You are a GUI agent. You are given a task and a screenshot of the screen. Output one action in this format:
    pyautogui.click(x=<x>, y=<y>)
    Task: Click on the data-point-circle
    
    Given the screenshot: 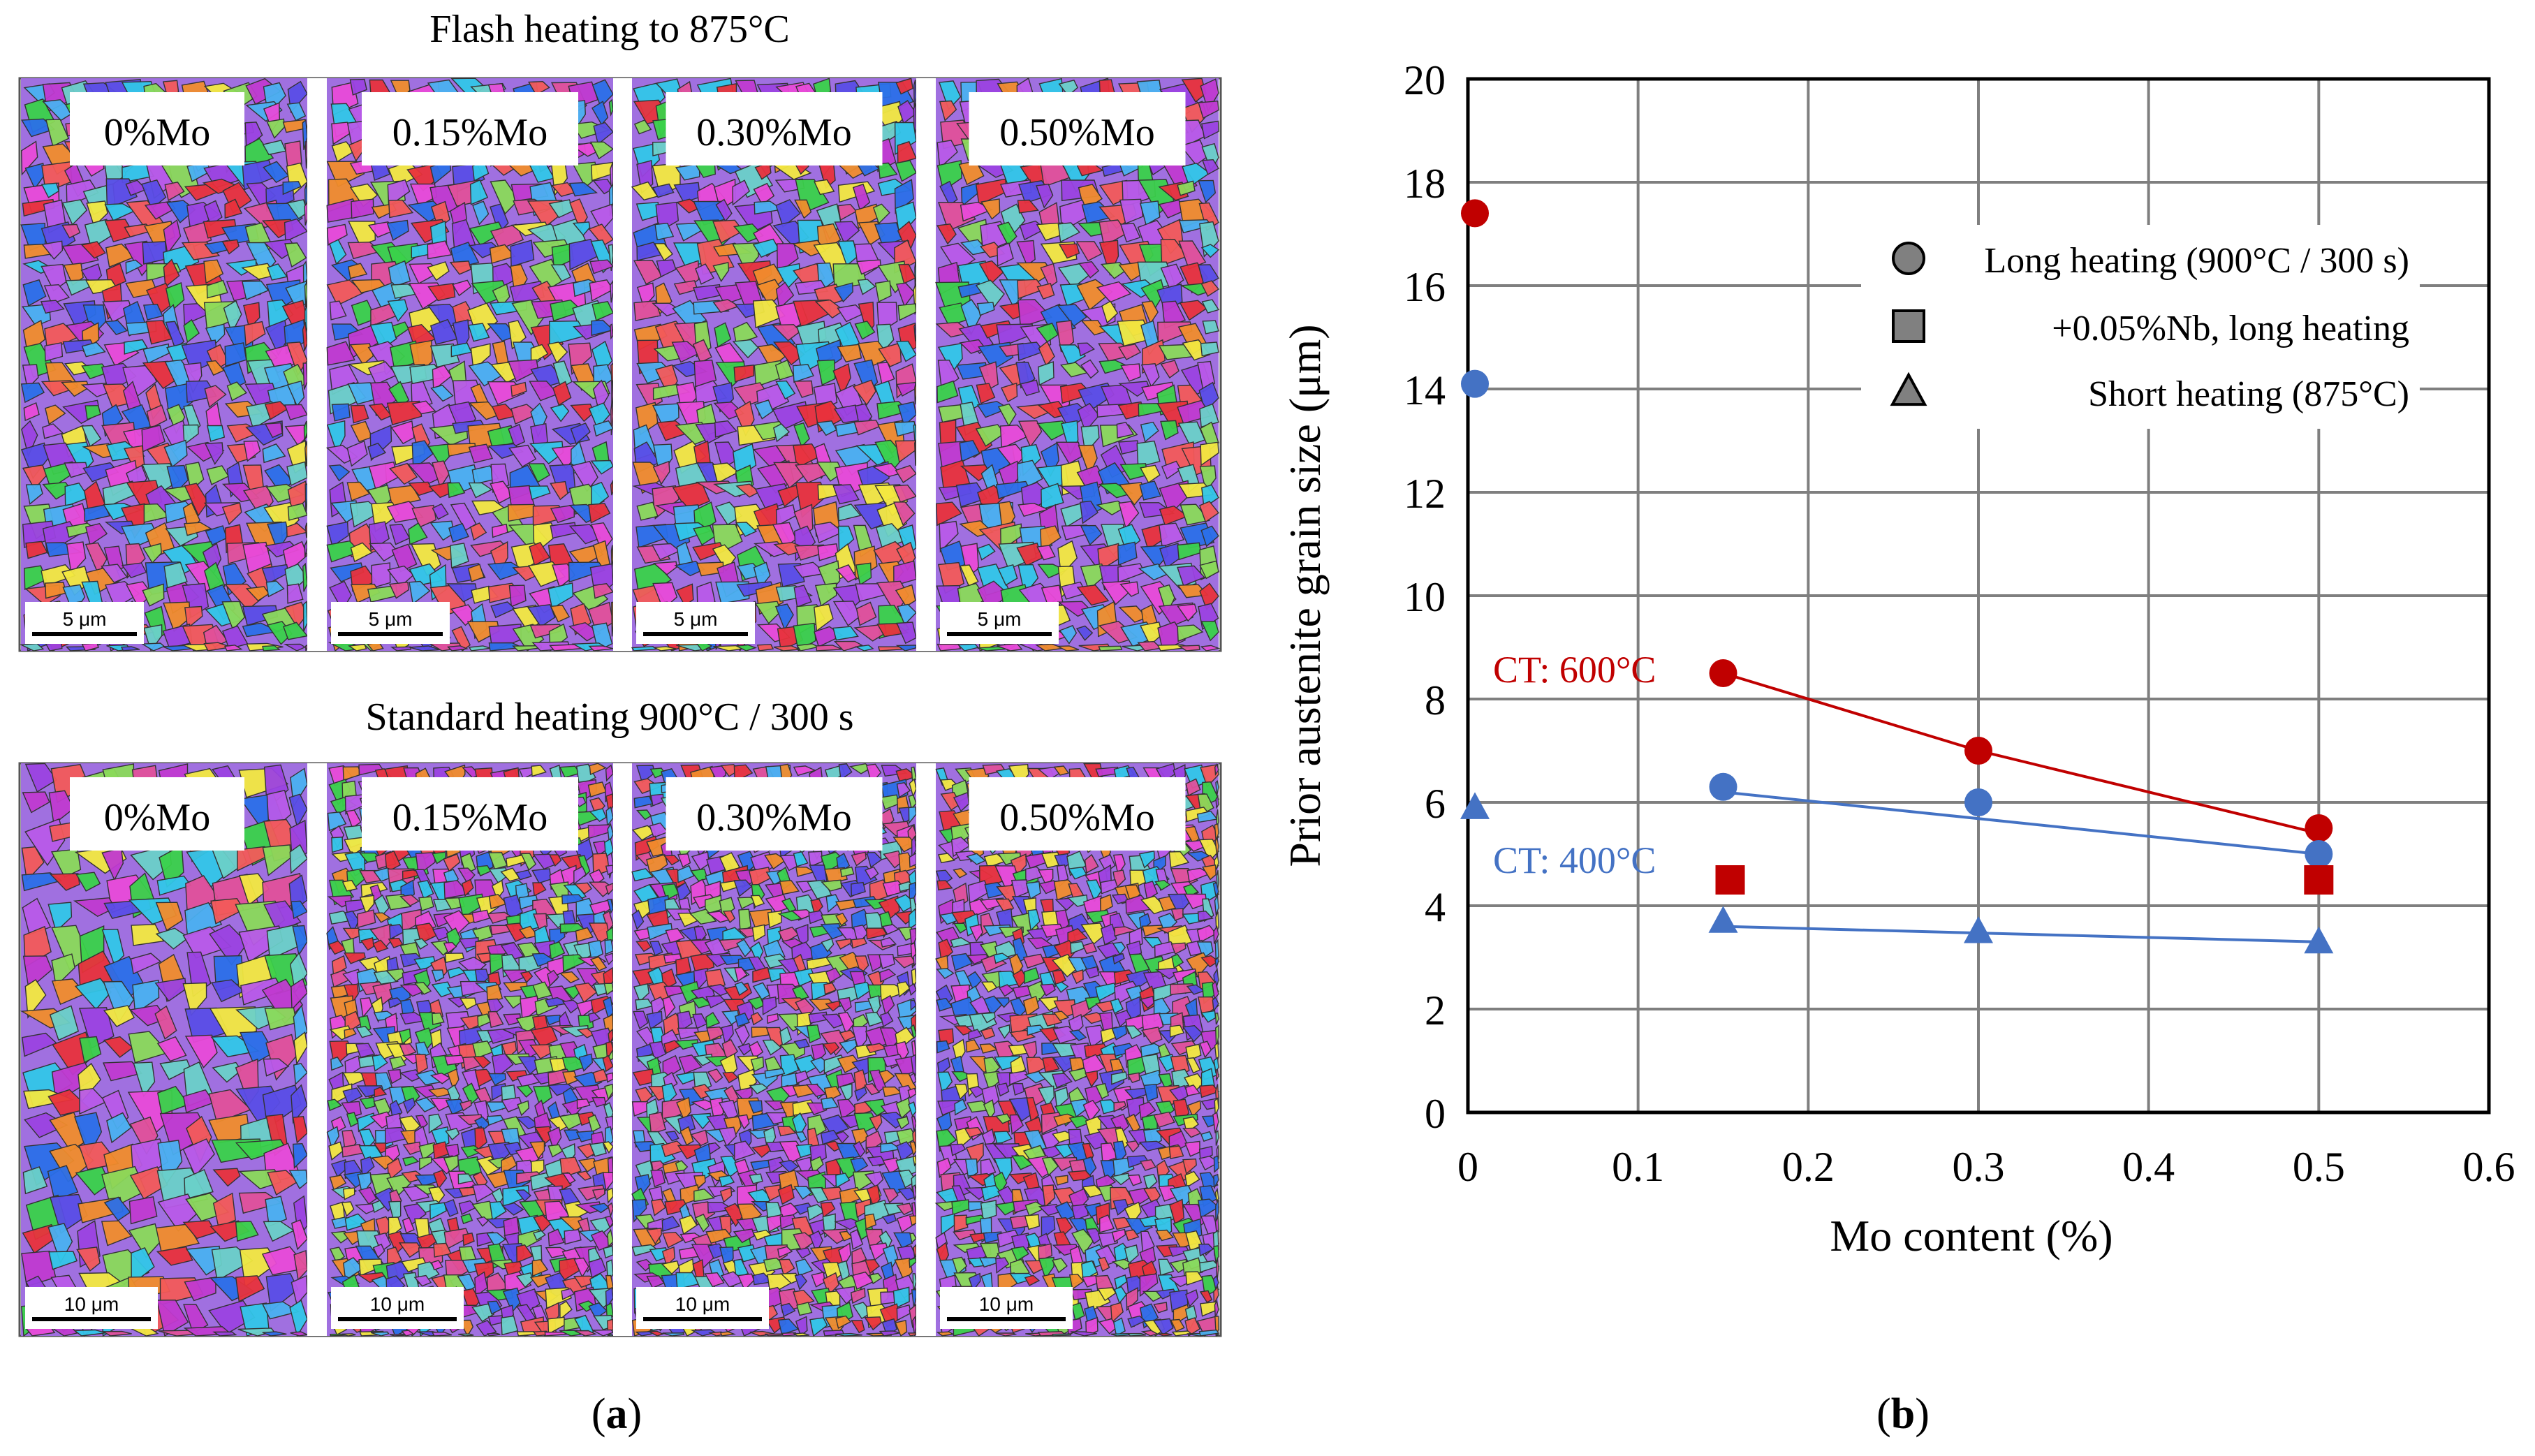 What is the action you would take?
    pyautogui.click(x=2319, y=854)
    